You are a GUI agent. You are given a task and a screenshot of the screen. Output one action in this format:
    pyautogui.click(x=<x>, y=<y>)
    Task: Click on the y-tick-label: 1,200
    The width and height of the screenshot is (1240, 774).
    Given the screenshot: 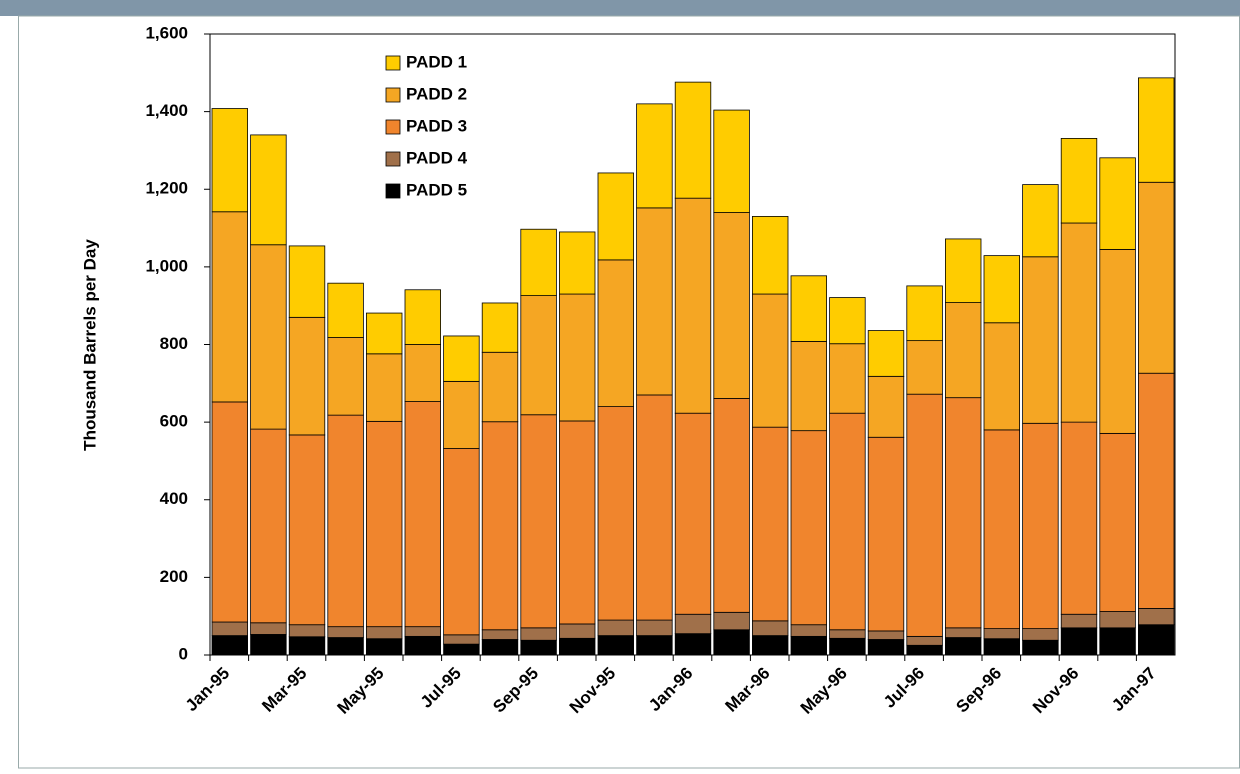 What is the action you would take?
    pyautogui.click(x=166, y=188)
    